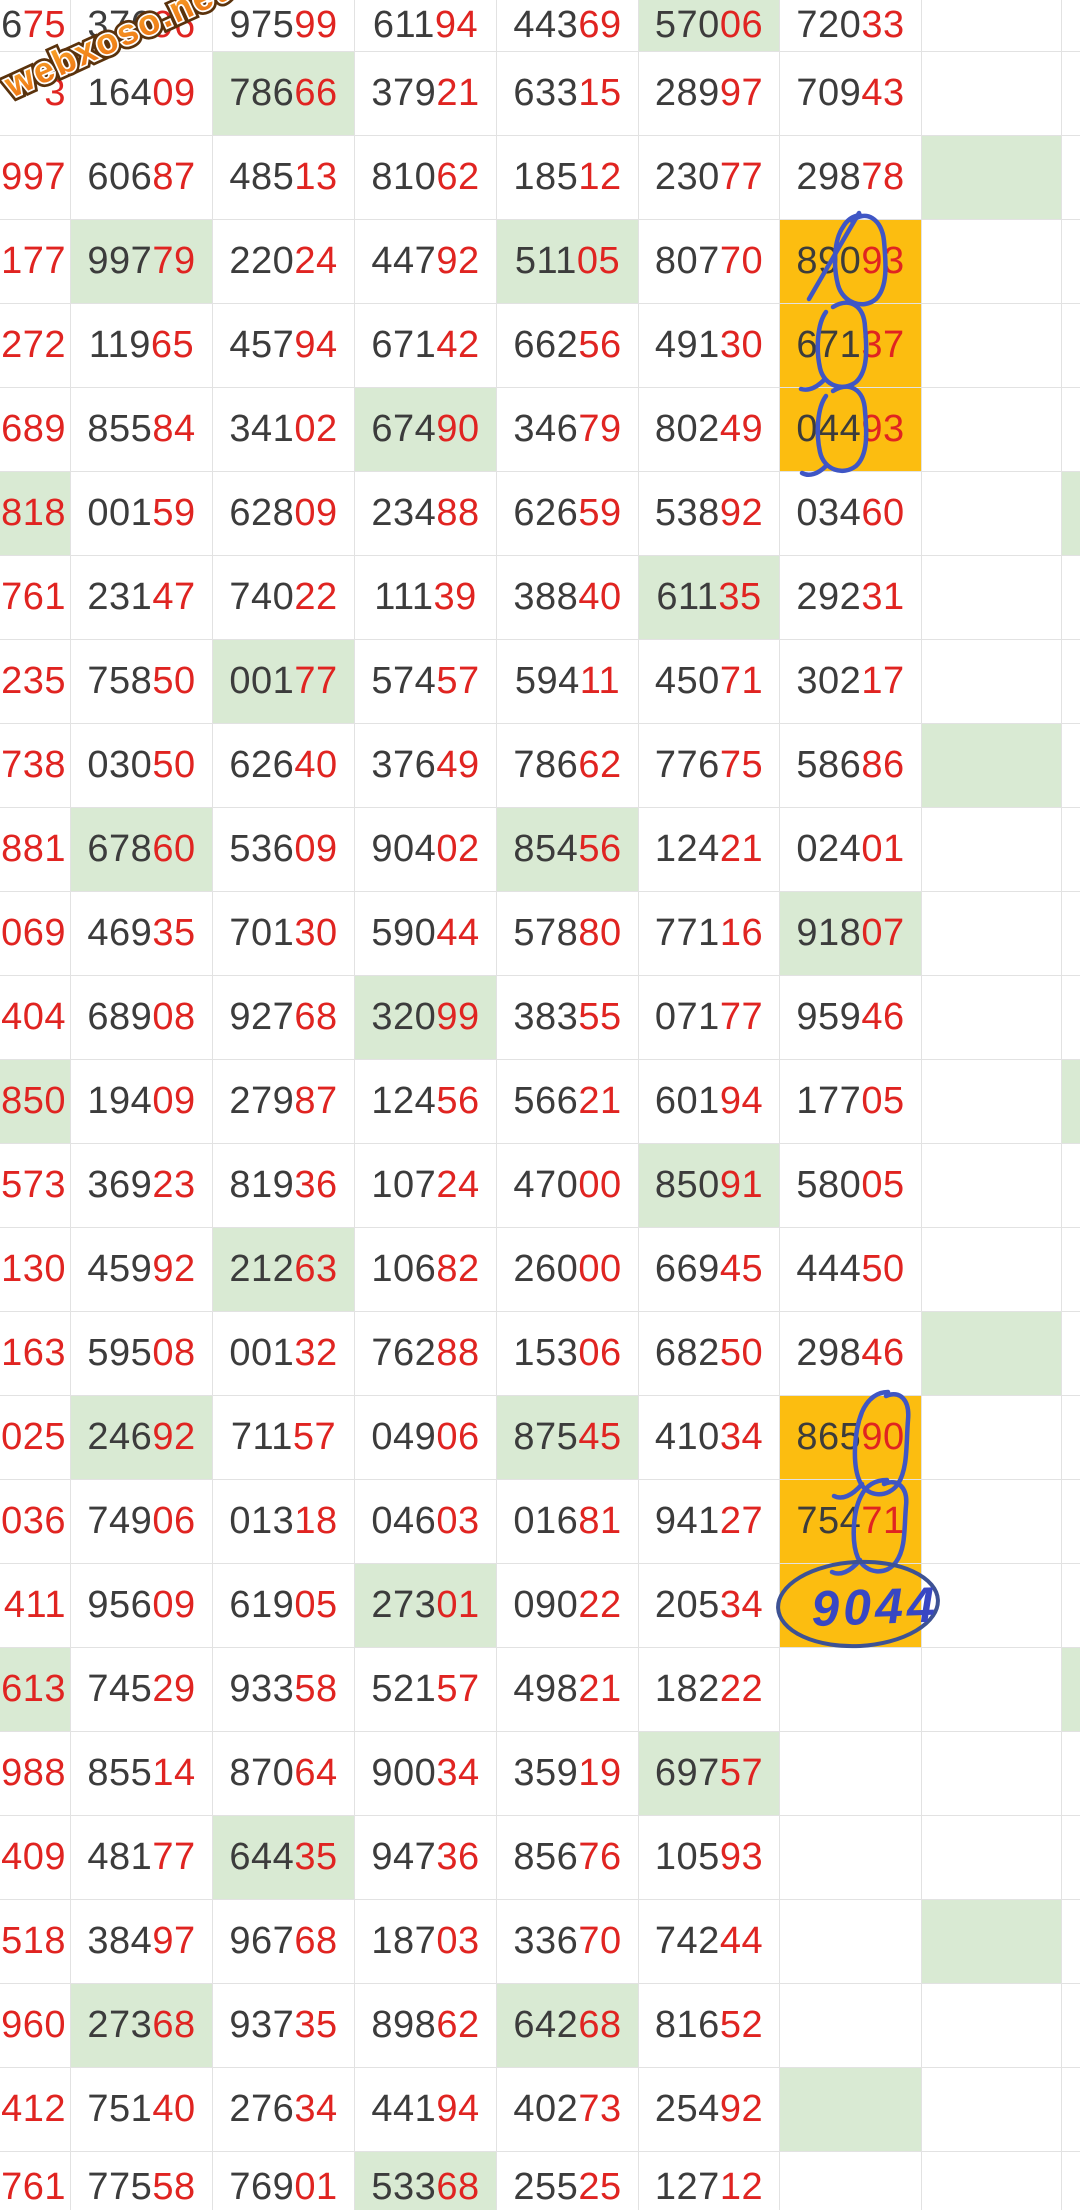 This screenshot has width=1080, height=2210. I want to click on table-row: 6 75 376 96 975 99 611 94 443 69 570 06 720 33, so click(540, 26).